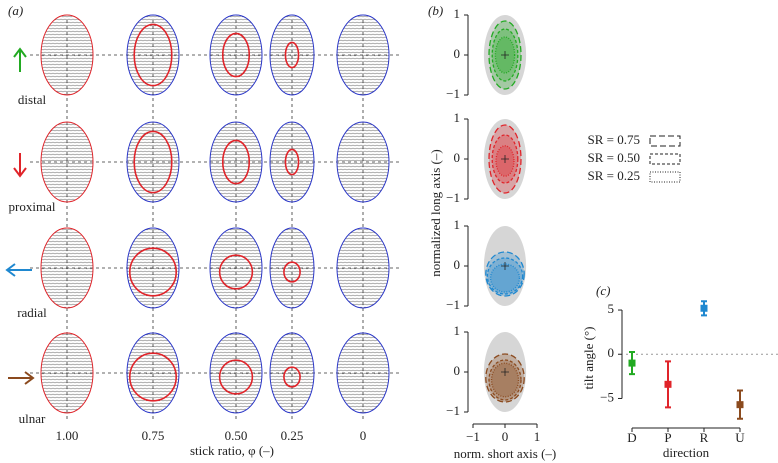 The width and height of the screenshot is (778, 463). Describe the element at coordinates (614, 157) in the screenshot. I see `legend-label: SR = 0.50` at that location.